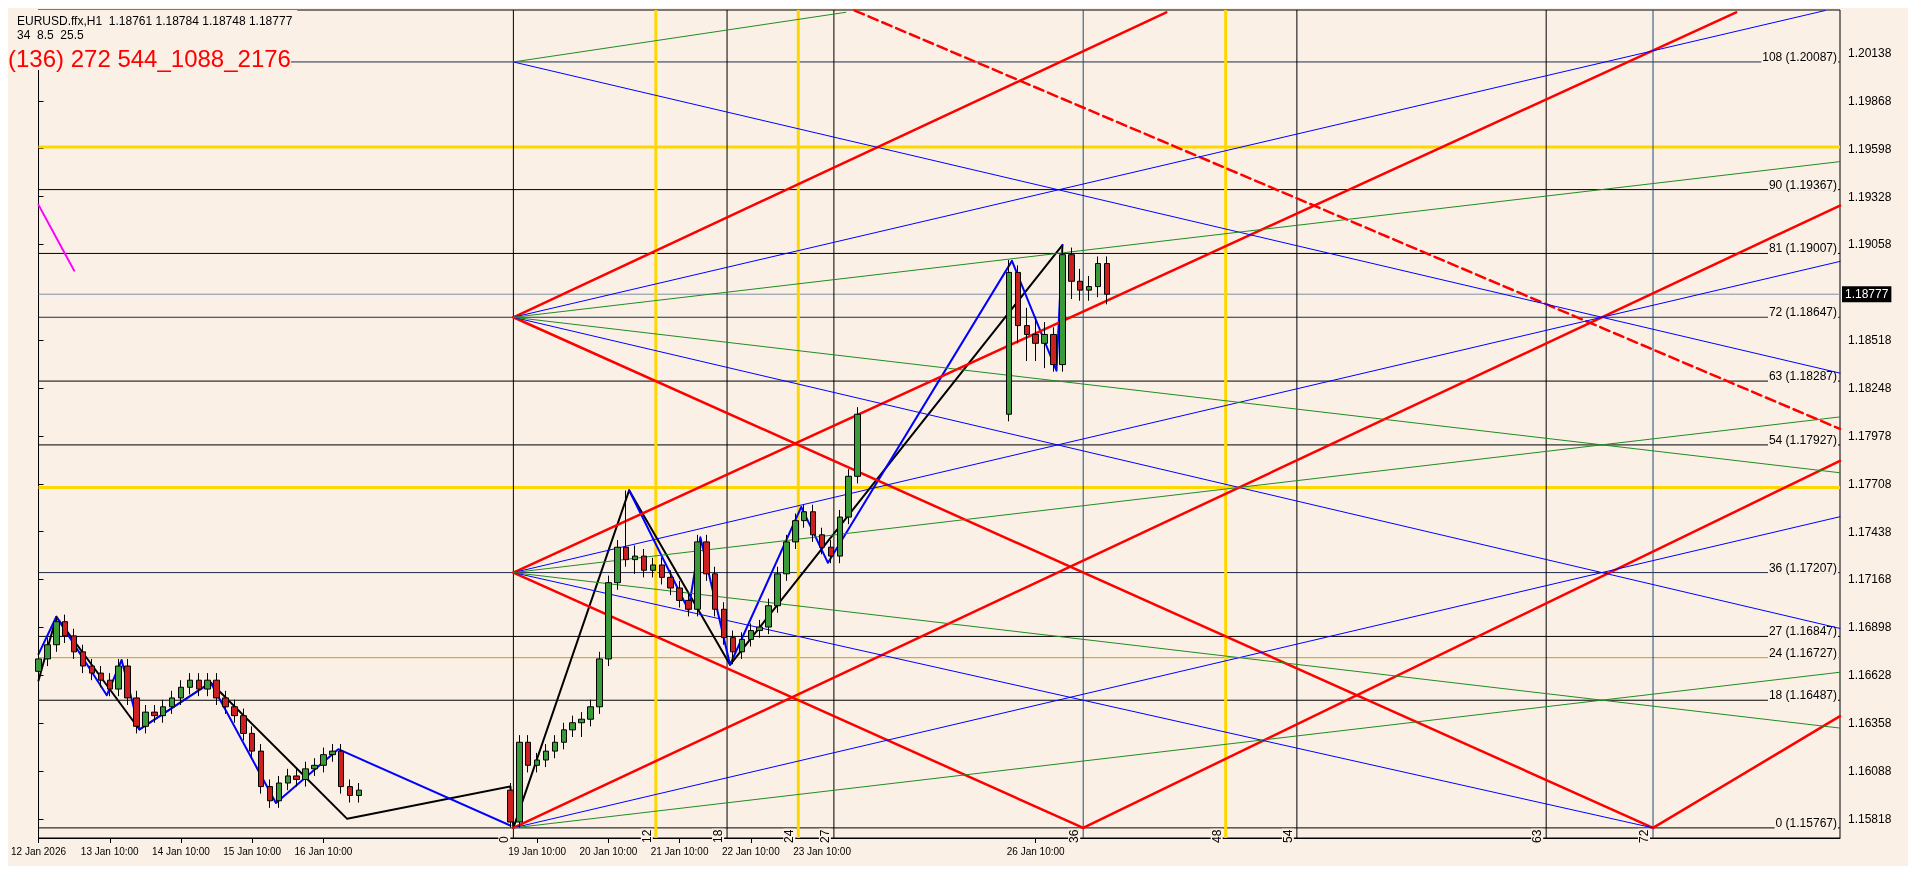  What do you see at coordinates (1870, 435) in the screenshot?
I see `y-tick-label: 1.17978` at bounding box center [1870, 435].